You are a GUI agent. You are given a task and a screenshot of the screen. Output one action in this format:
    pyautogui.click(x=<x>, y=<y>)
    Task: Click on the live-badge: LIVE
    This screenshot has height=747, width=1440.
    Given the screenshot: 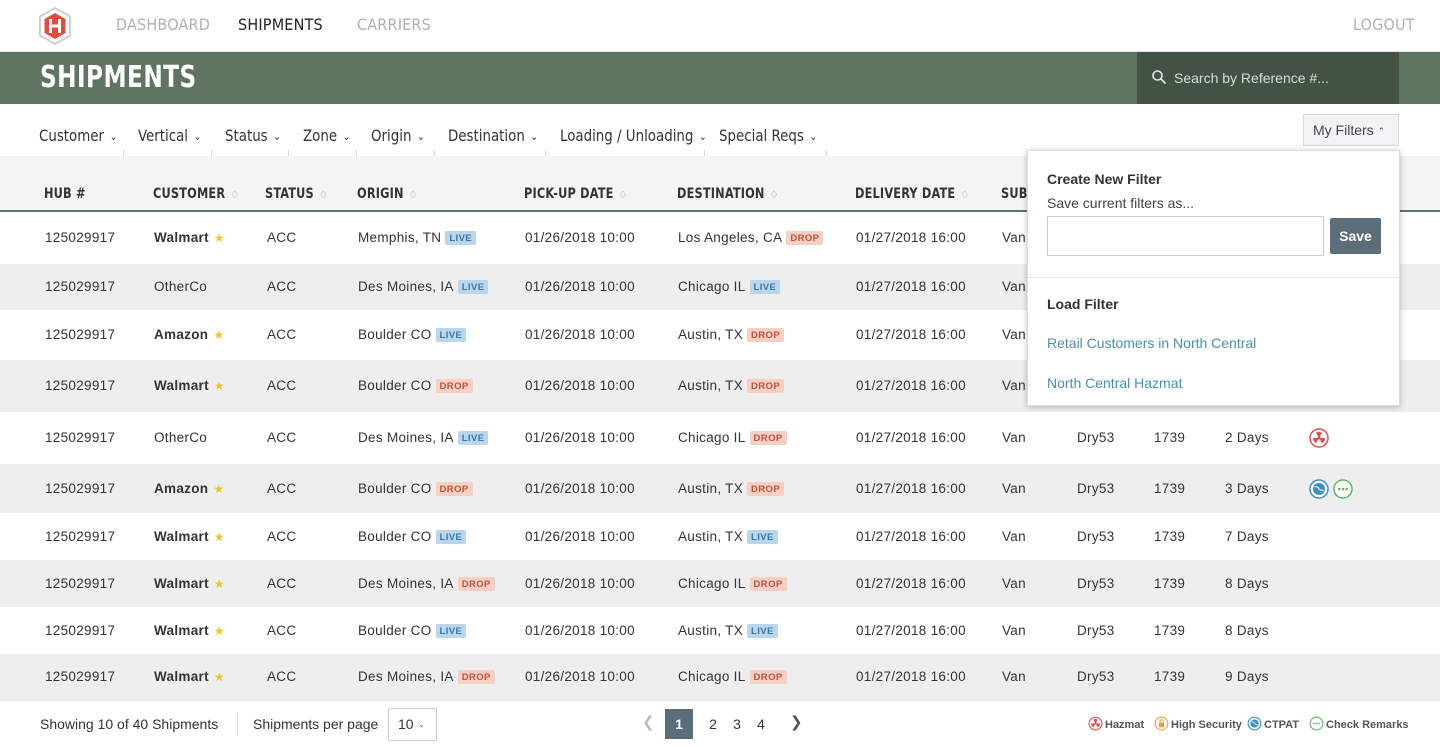 What is the action you would take?
    pyautogui.click(x=451, y=537)
    